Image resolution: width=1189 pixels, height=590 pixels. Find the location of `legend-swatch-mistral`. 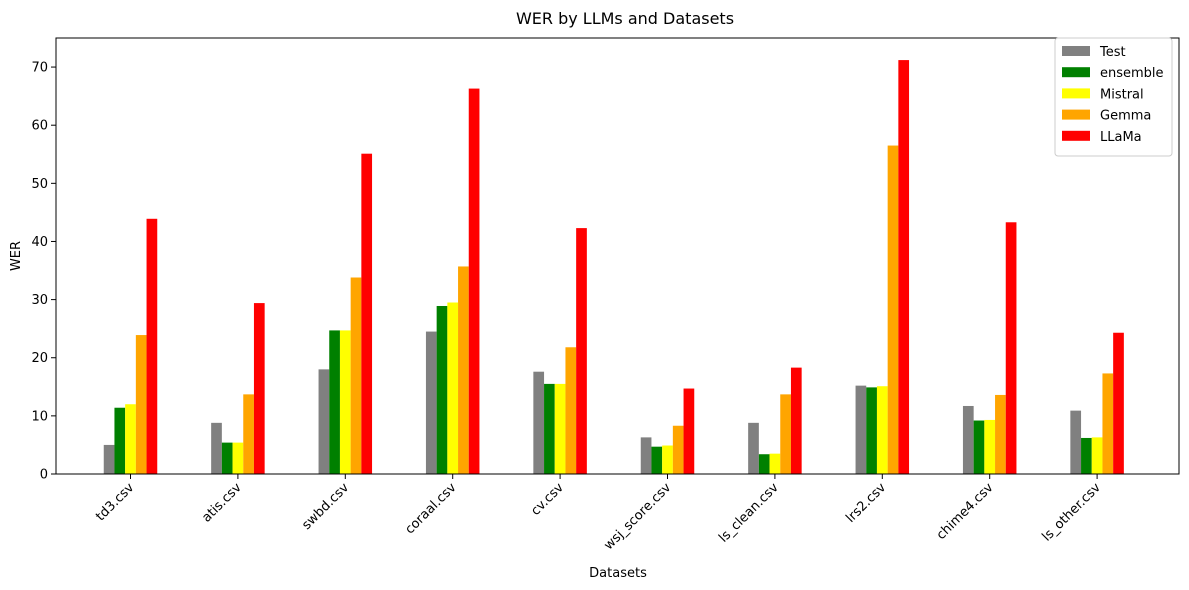

legend-swatch-mistral is located at coordinates (1076, 93).